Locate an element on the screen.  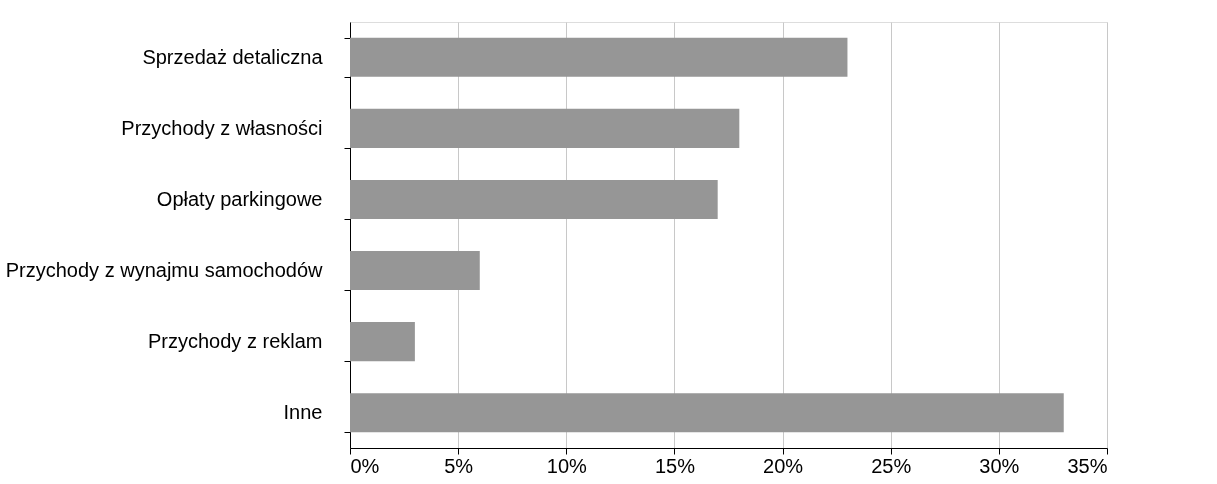
y-tick-label: Inne is located at coordinates (303, 412).